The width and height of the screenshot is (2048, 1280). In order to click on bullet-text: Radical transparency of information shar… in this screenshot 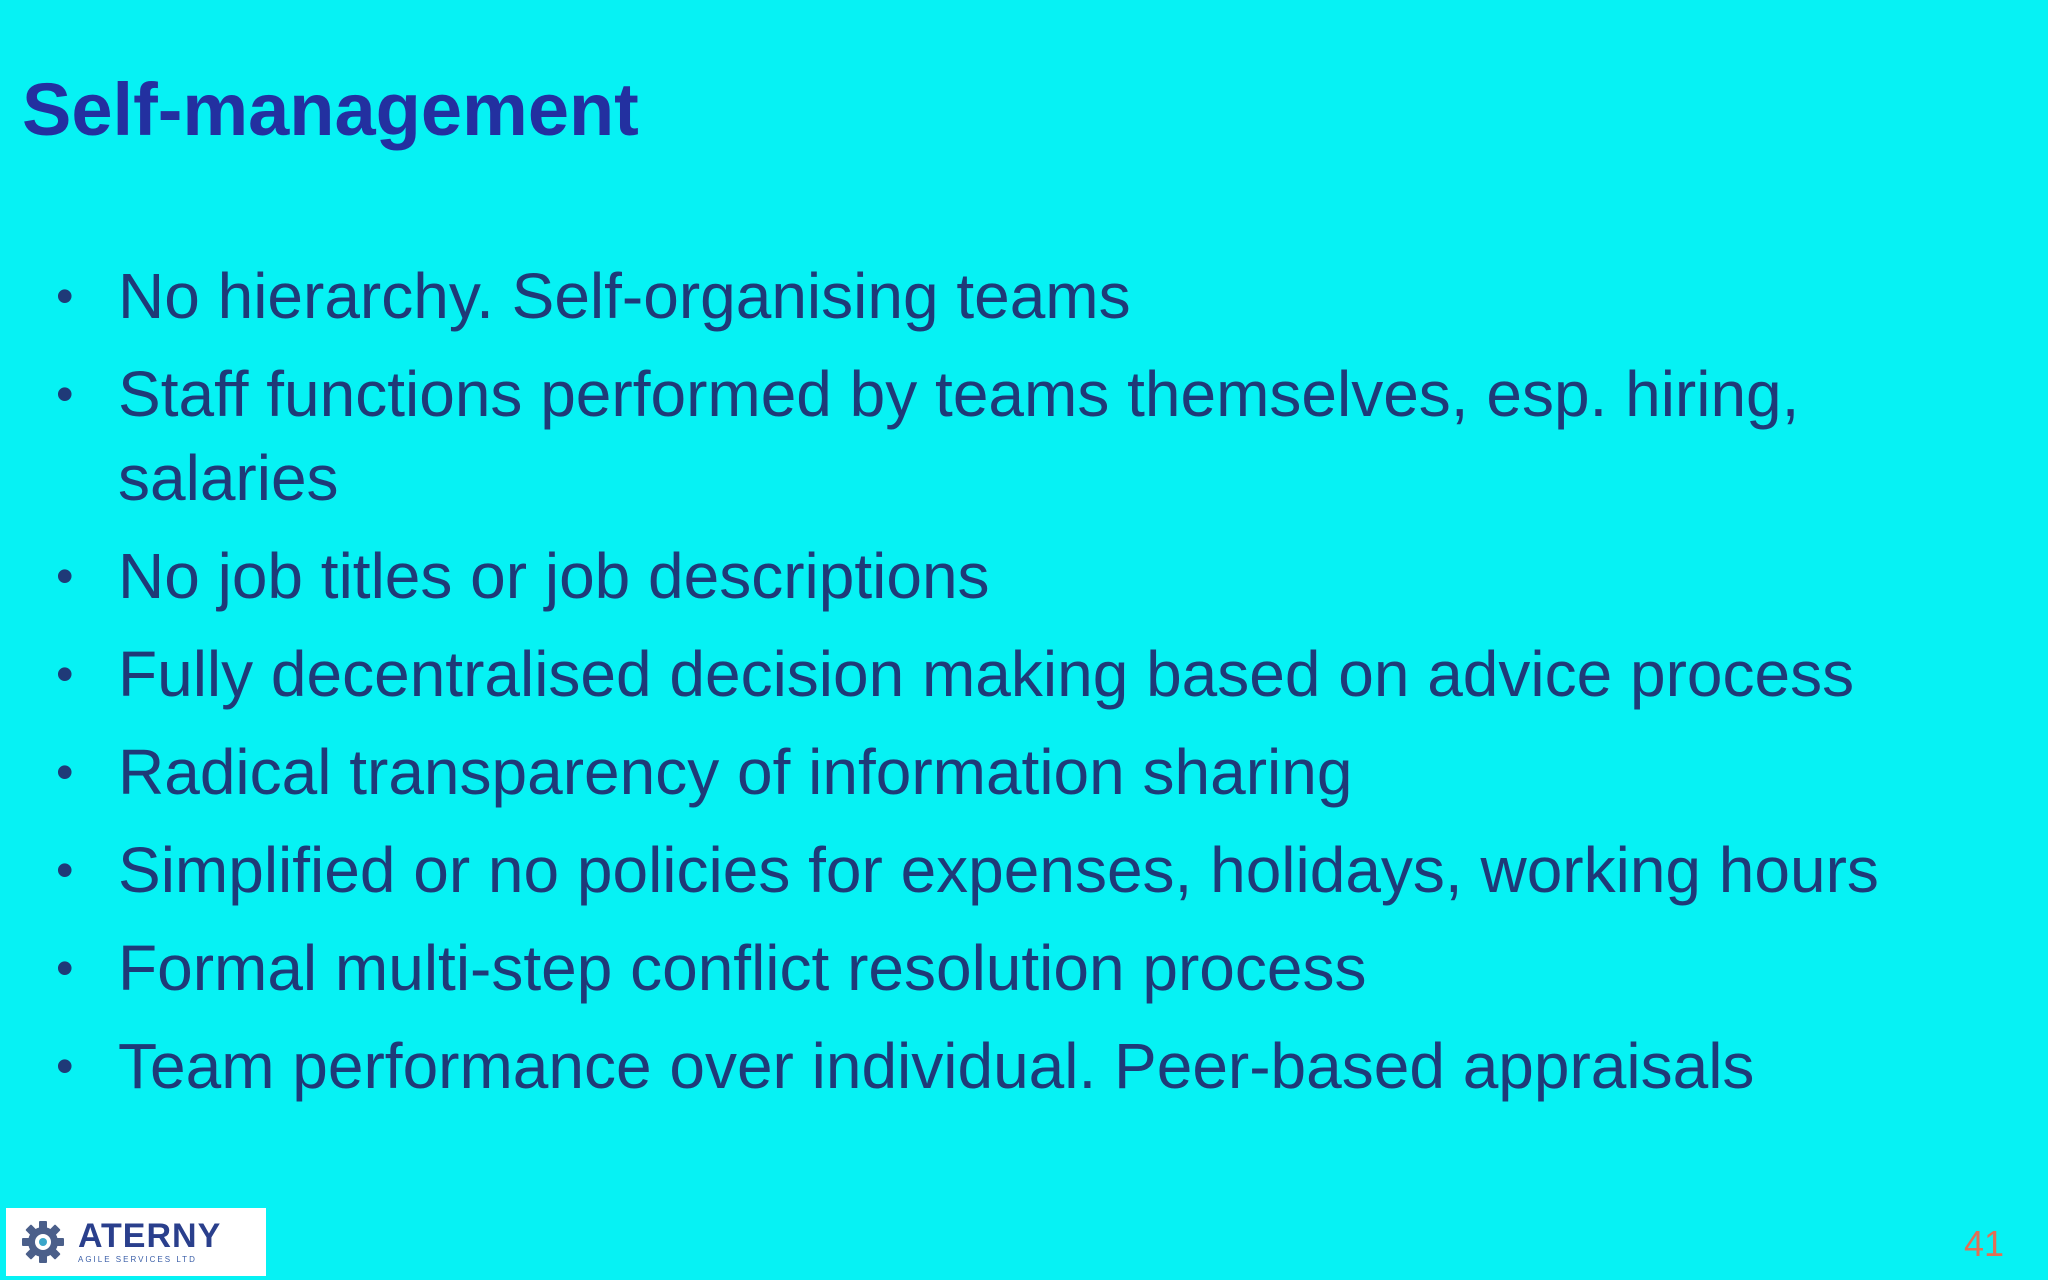, I will do `click(735, 772)`.